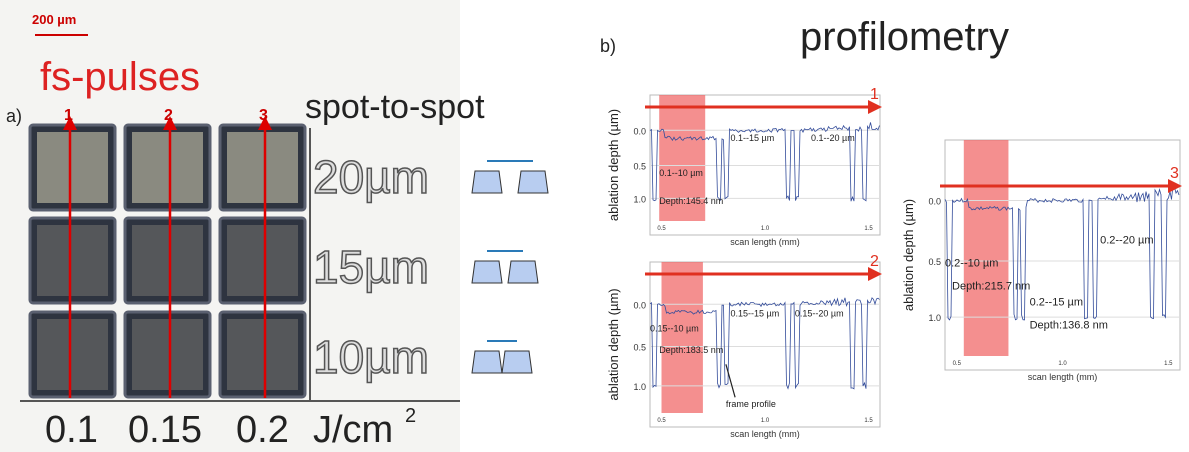  I want to click on spacing-label: 10µm, so click(371, 357).